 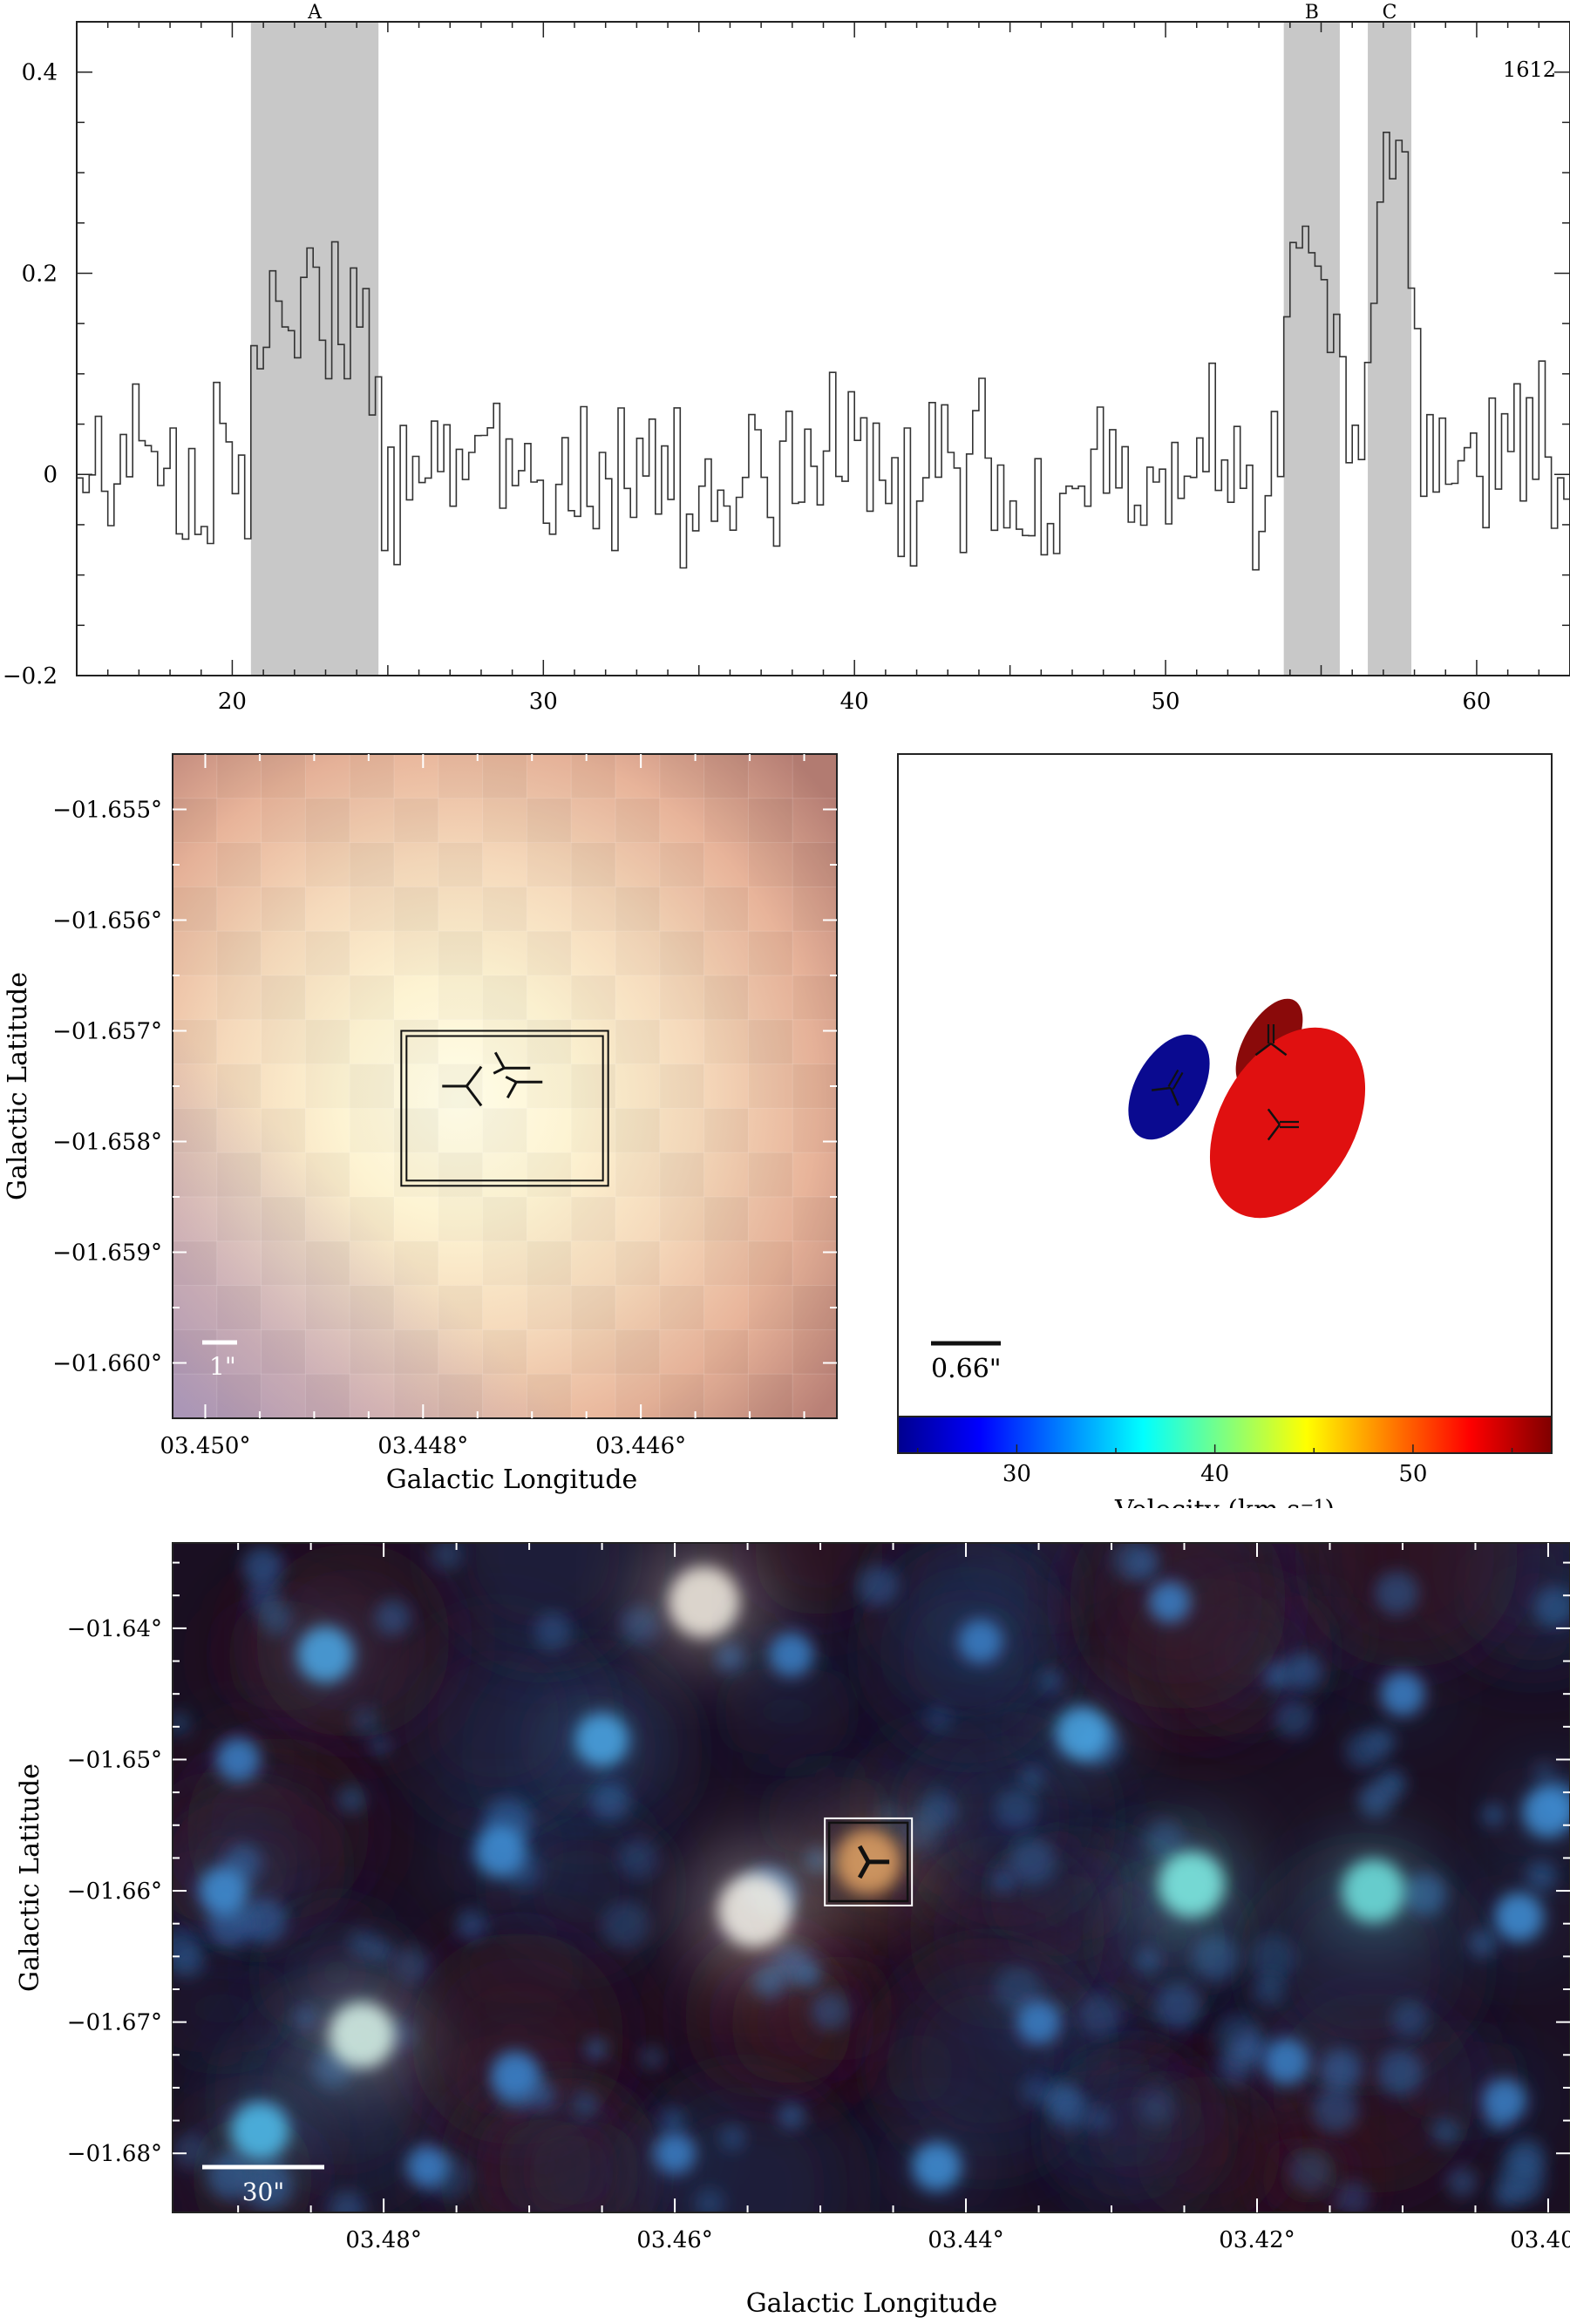 What do you see at coordinates (107, 1143) in the screenshot?
I see `y-tick-label: −01.658°` at bounding box center [107, 1143].